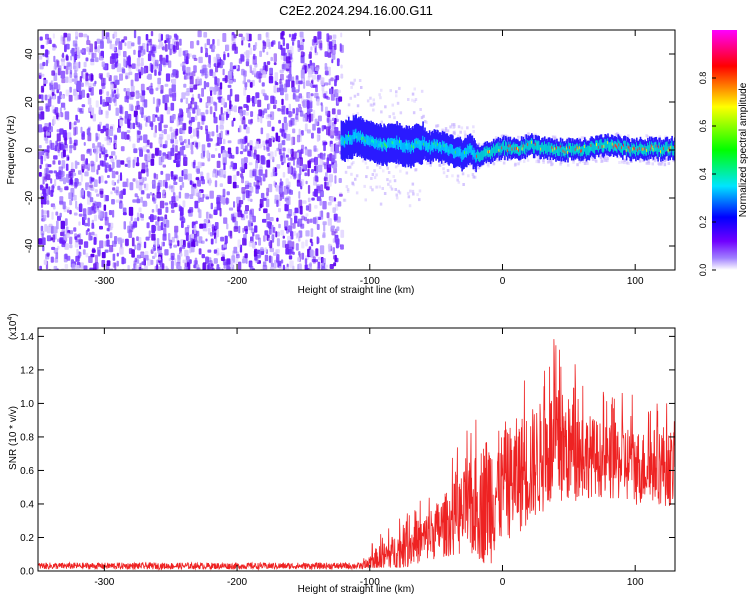 The image size is (750, 600). I want to click on y-tick-label: 1.4, so click(27, 337).